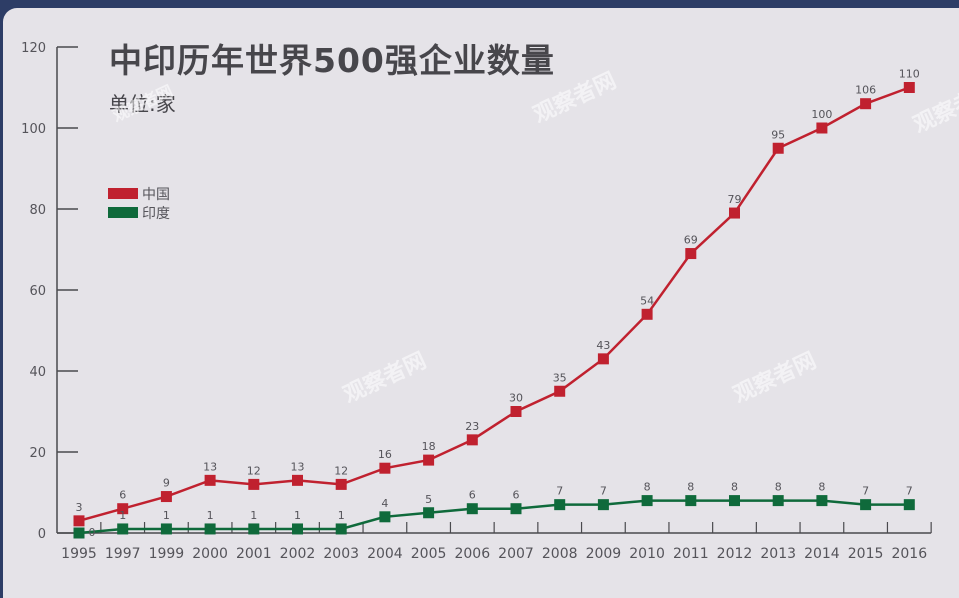 This screenshot has width=959, height=598. What do you see at coordinates (37, 210) in the screenshot?
I see `y-tick-label: 80` at bounding box center [37, 210].